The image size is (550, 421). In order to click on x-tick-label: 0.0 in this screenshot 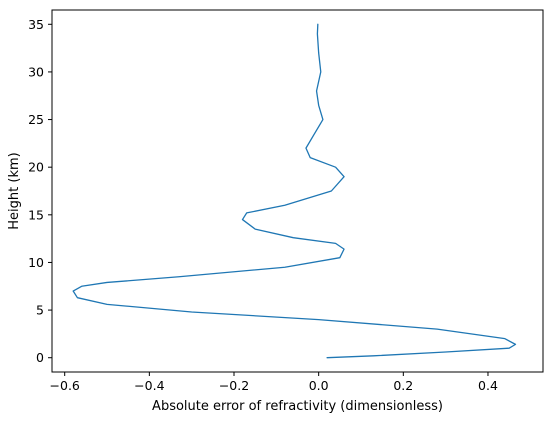, I will do `click(319, 385)`.